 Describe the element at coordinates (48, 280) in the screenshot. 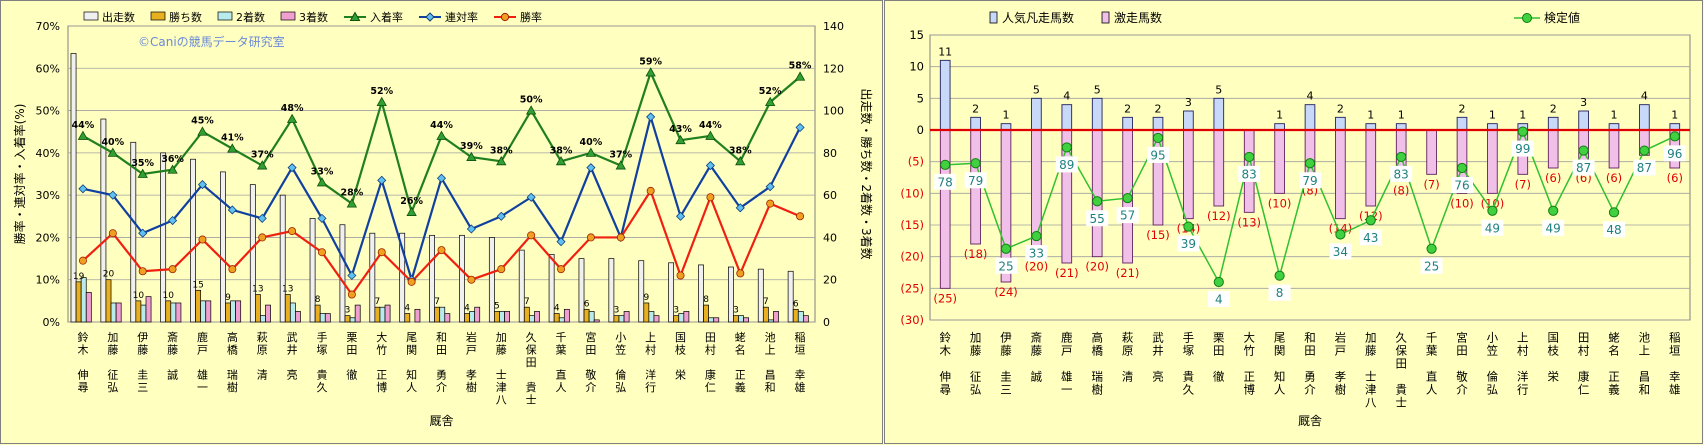

I see `y-tick-left: 10%` at that location.